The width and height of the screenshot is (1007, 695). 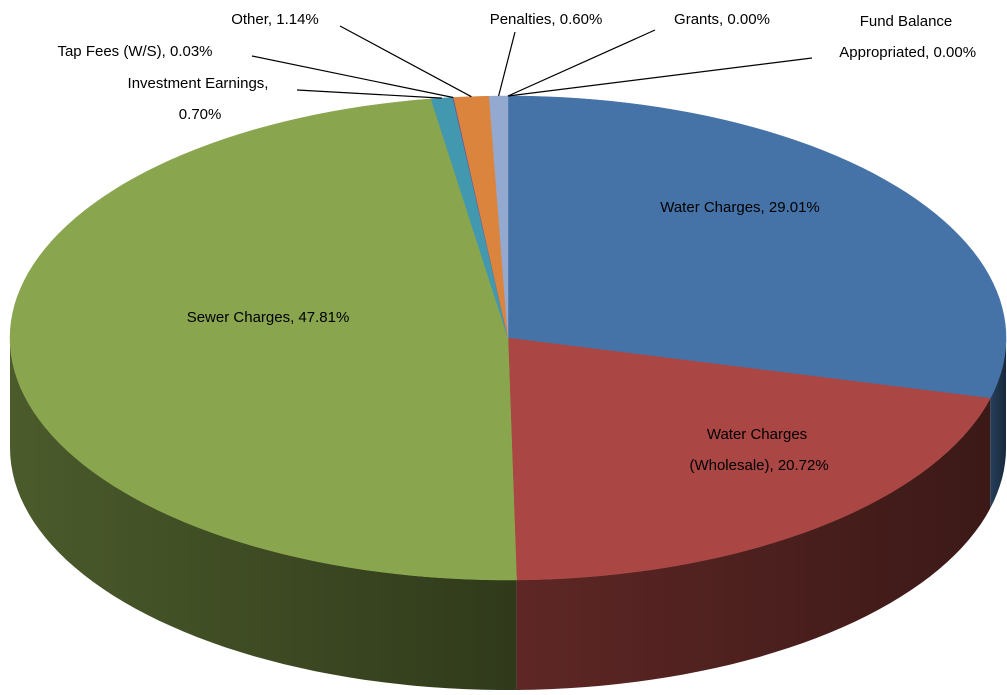 What do you see at coordinates (198, 83) in the screenshot?
I see `label-line: Investment Earnings,` at bounding box center [198, 83].